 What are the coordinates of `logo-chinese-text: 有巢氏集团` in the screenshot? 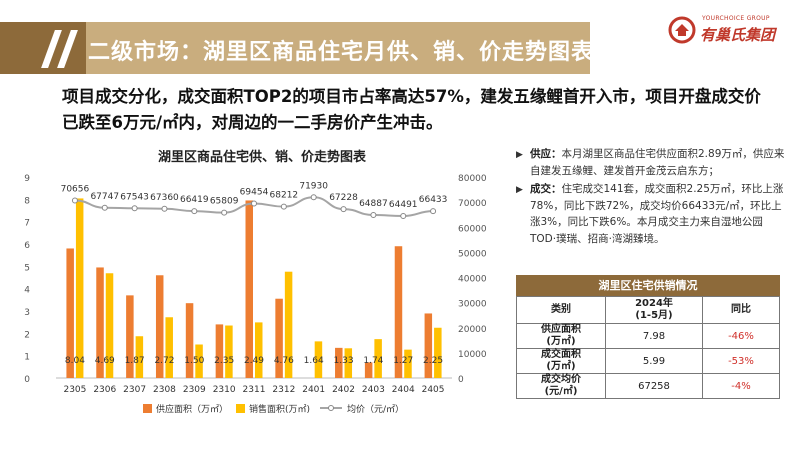 It's located at (738, 35).